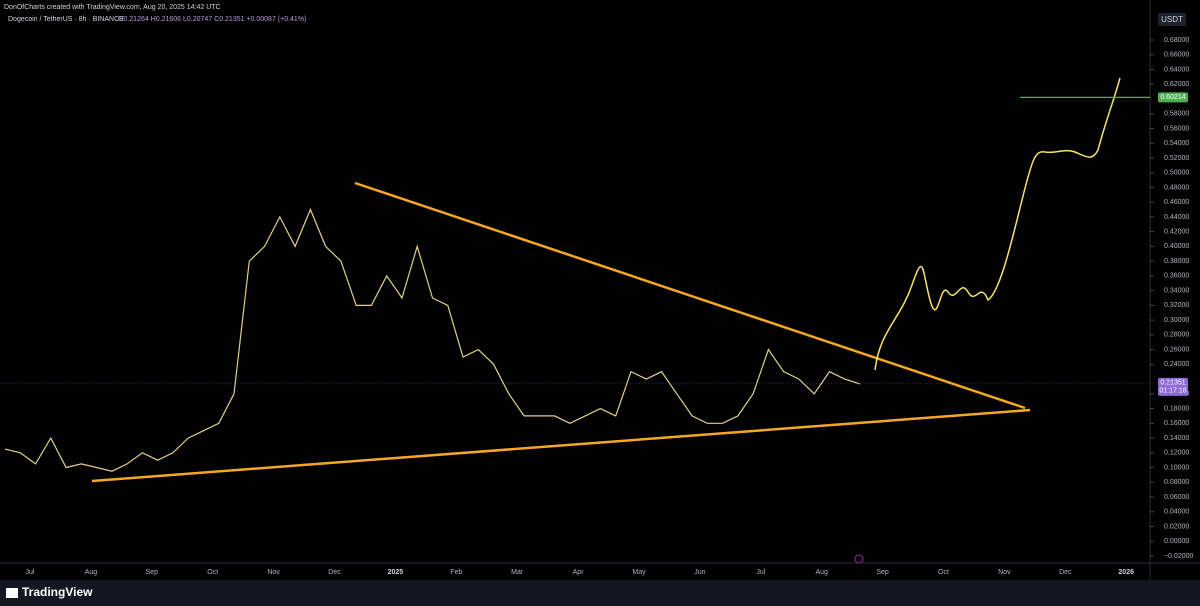  I want to click on countdown: 01:17:18, so click(1172, 391).